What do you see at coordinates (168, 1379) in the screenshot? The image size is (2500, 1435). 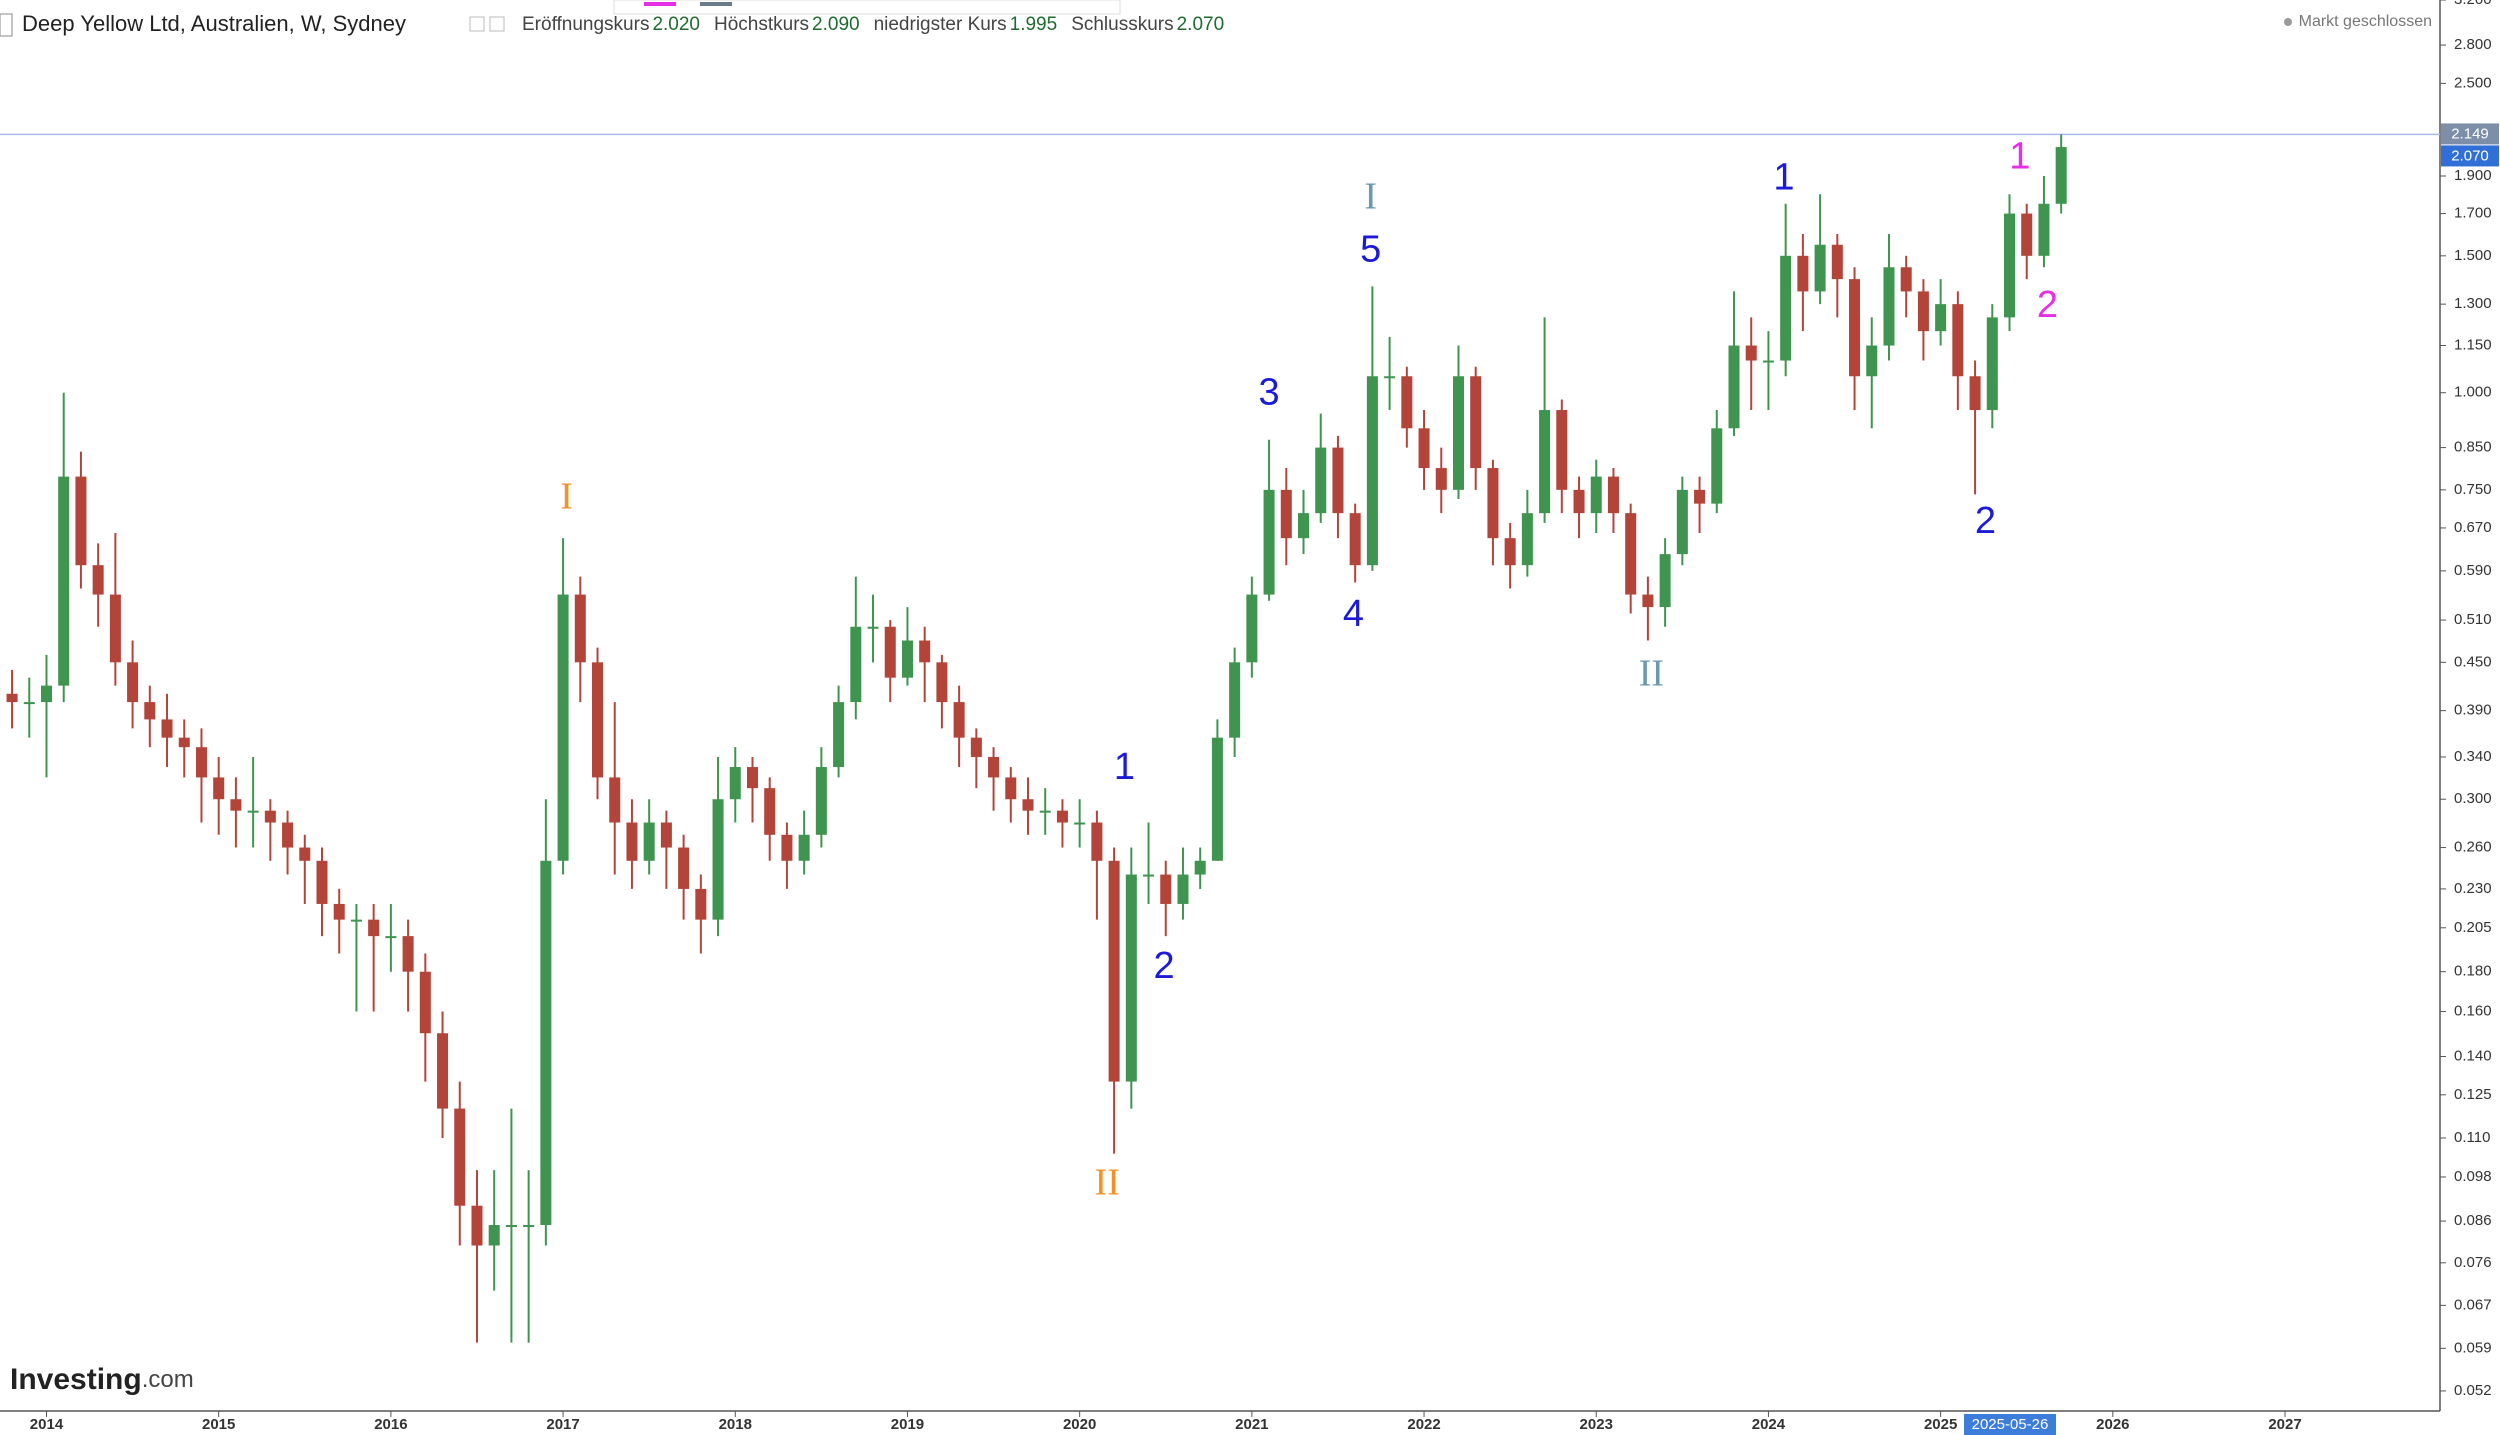 I see `logo-suffix: .com` at bounding box center [168, 1379].